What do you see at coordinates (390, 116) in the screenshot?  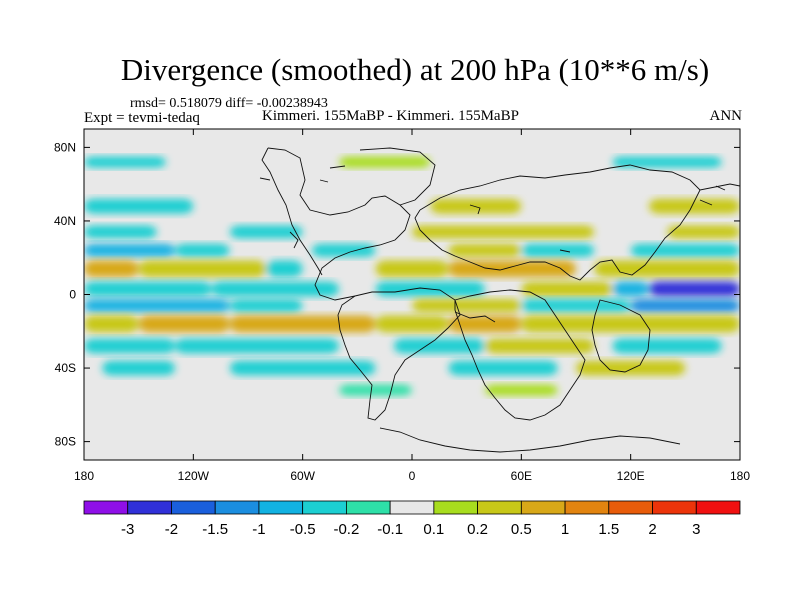 I see `case-label: Kimmeri. 155MaBP - Kimmeri. 155MaBP` at bounding box center [390, 116].